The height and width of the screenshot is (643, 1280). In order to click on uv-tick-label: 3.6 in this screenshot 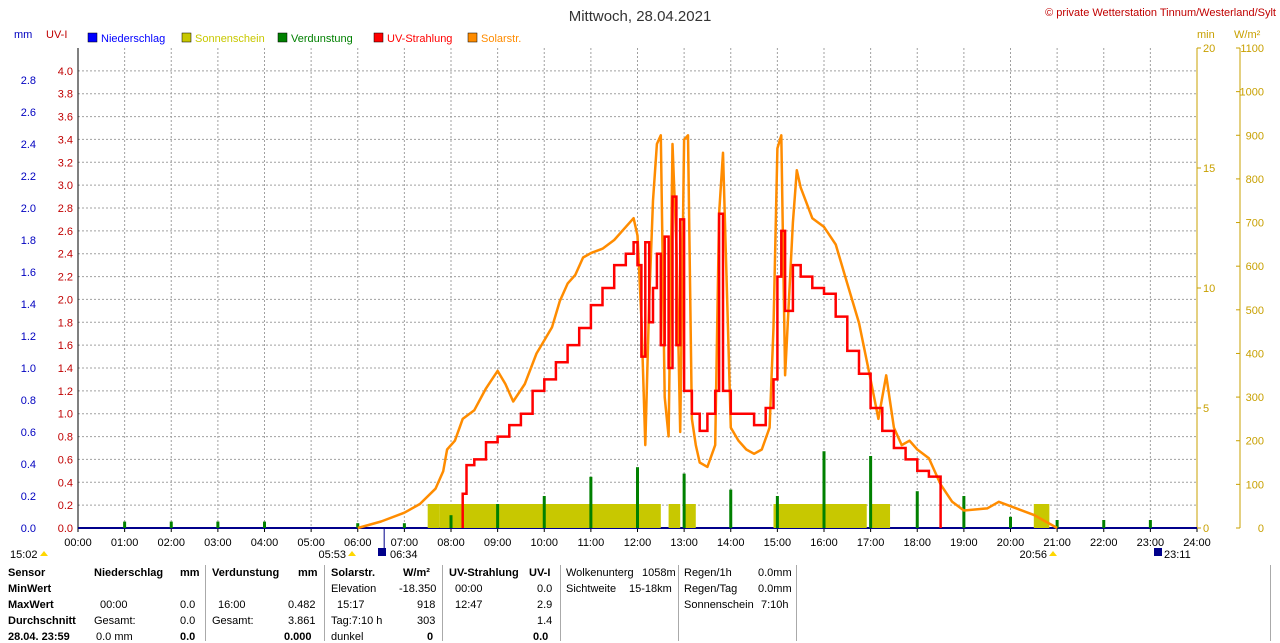, I will do `click(65, 118)`.